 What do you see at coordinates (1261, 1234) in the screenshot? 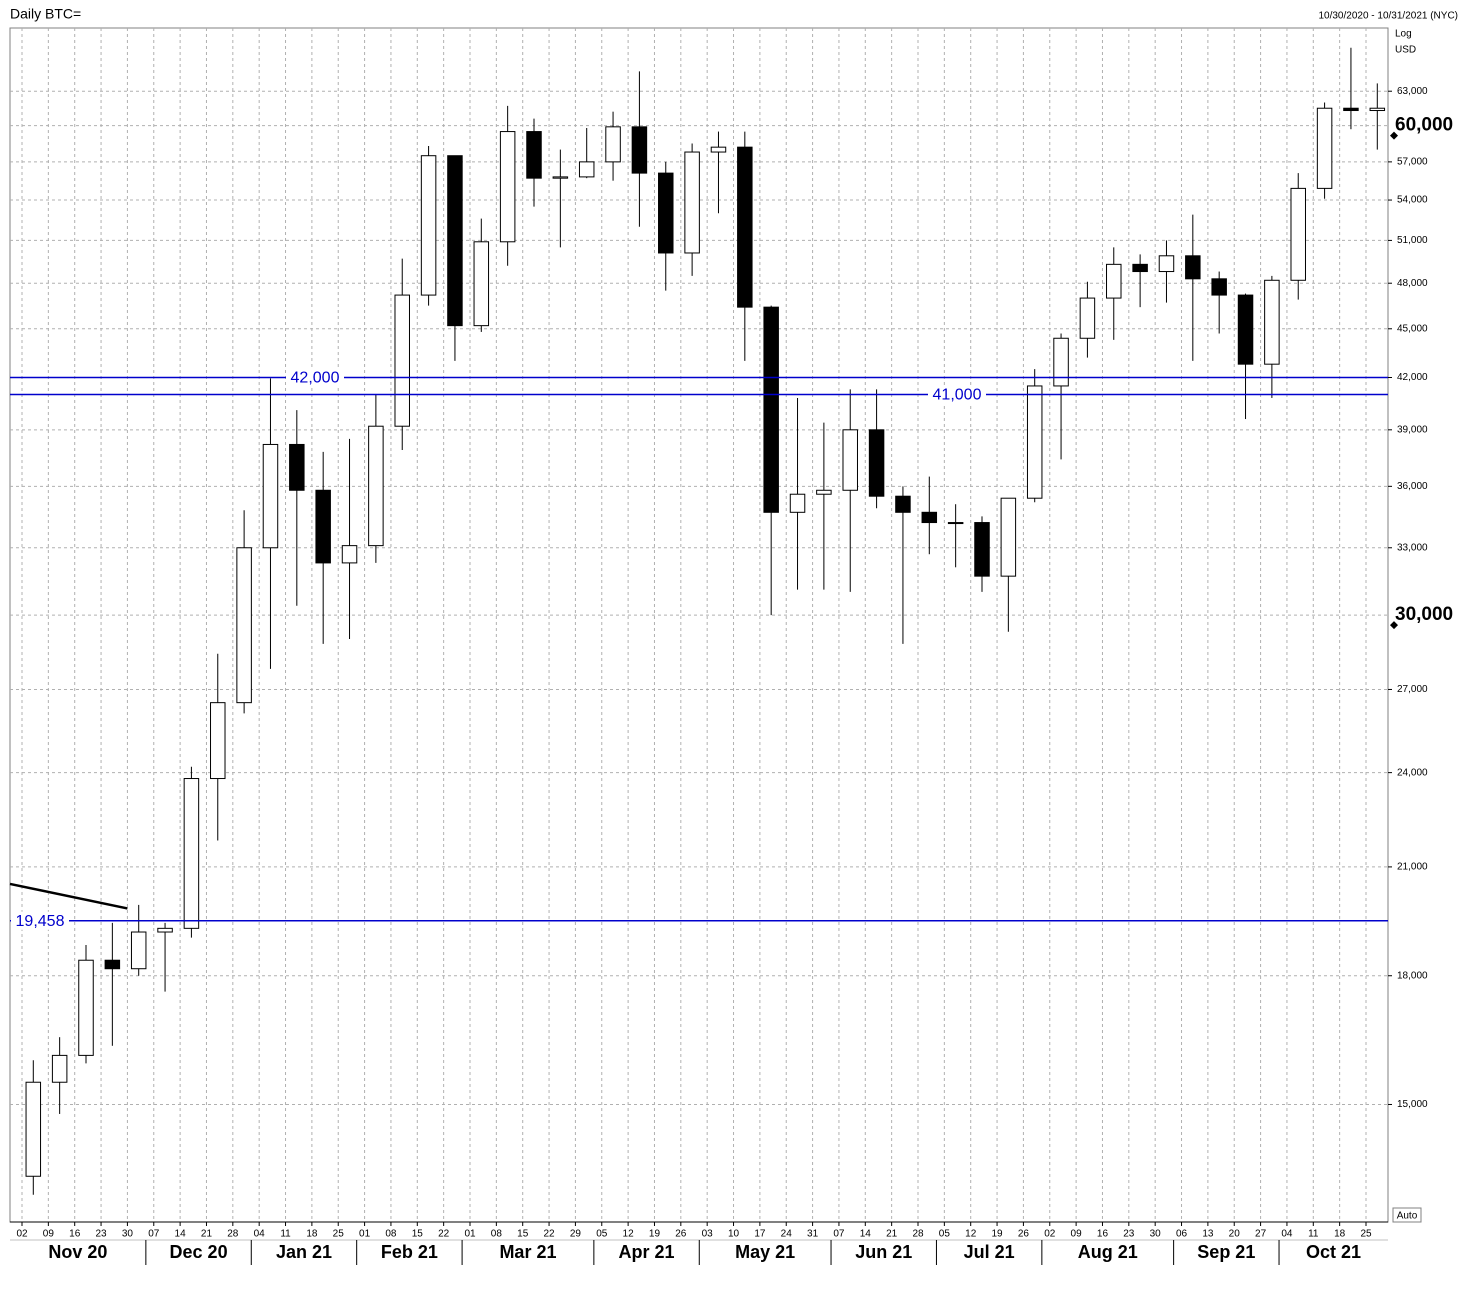
I see `x-tick-label: 27` at bounding box center [1261, 1234].